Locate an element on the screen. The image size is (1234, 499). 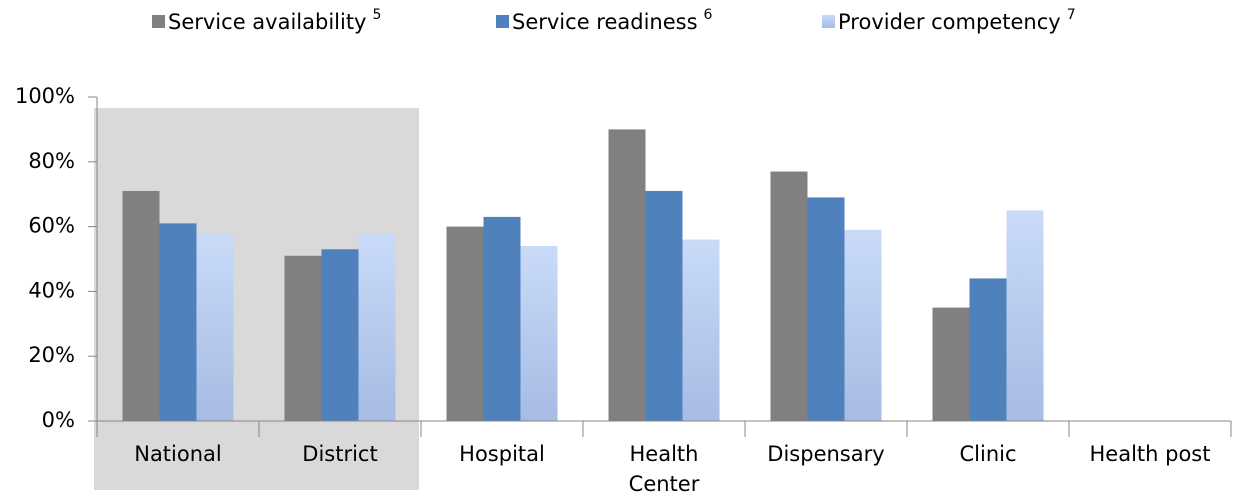
legend-text: Service readiness is located at coordinates (605, 22).